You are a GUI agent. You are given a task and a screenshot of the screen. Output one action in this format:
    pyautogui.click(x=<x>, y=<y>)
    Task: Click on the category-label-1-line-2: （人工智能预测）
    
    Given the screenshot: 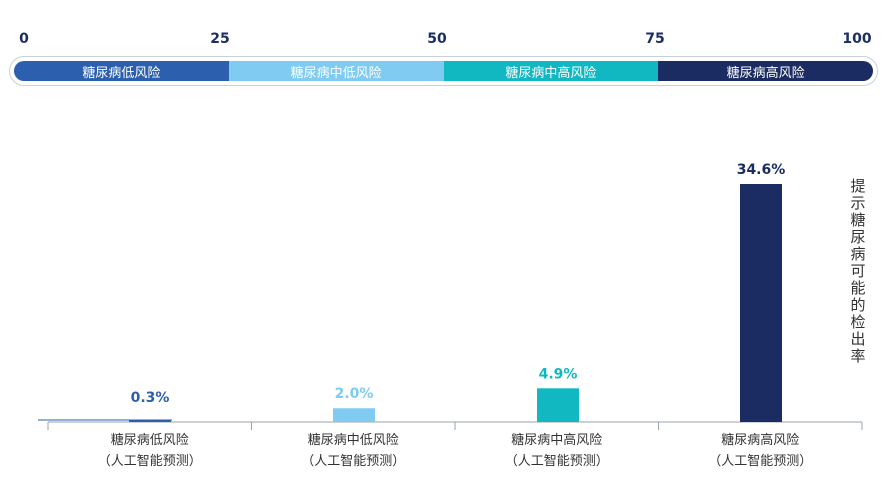 What is the action you would take?
    pyautogui.click(x=150, y=461)
    